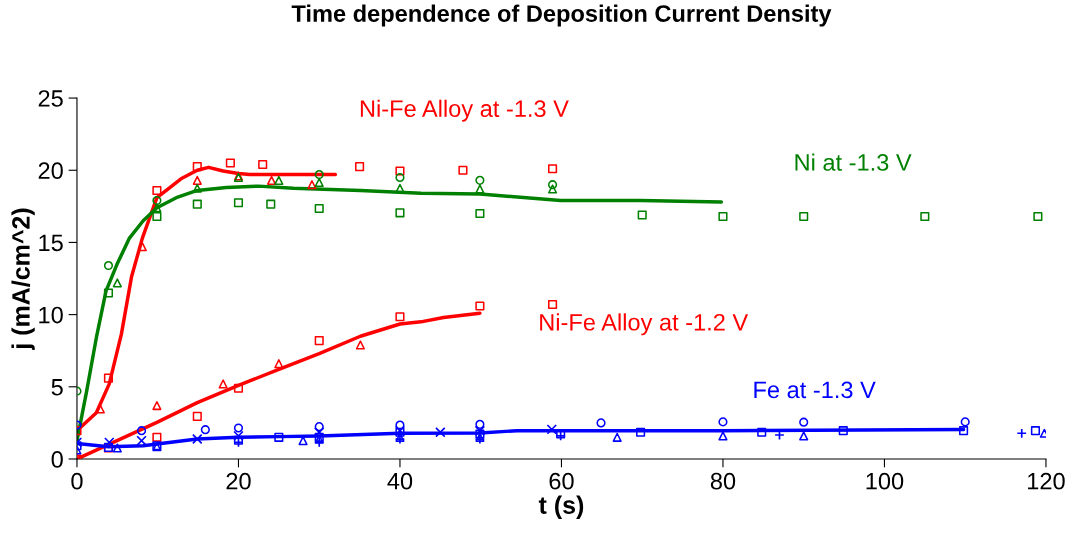  Describe the element at coordinates (853, 162) in the screenshot. I see `text: Ni at -1.3 V` at that location.